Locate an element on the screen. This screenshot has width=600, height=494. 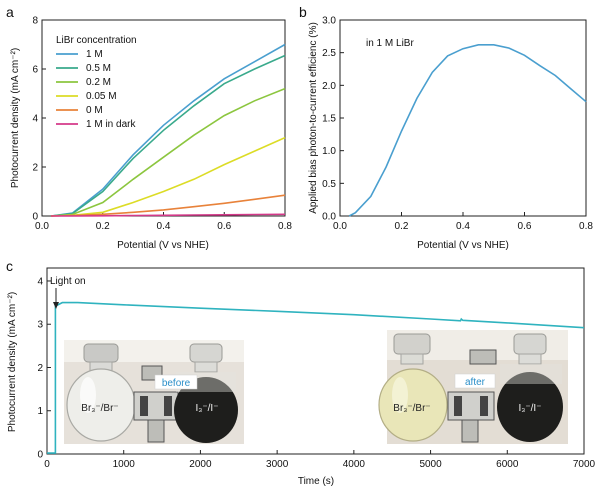
panel-b-y-tick-label: 0.0 is located at coordinates (329, 217).